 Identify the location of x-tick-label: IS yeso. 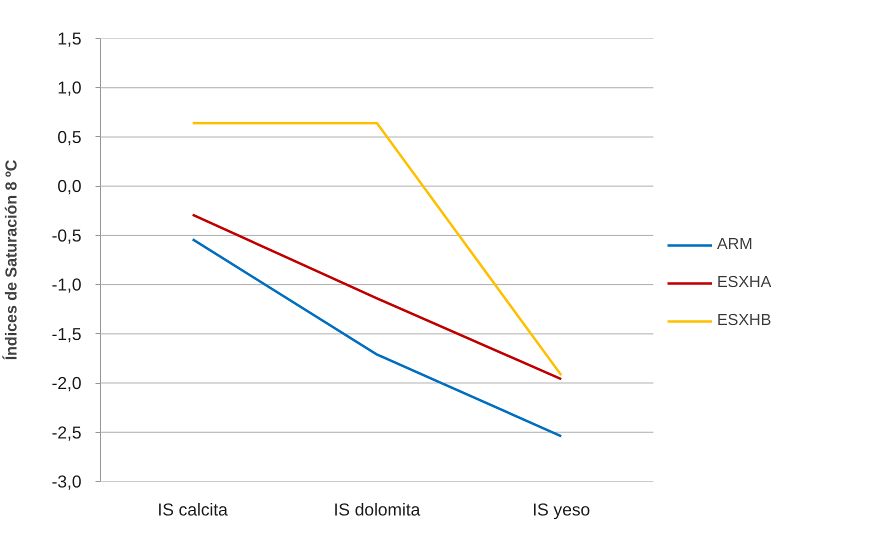
(561, 510).